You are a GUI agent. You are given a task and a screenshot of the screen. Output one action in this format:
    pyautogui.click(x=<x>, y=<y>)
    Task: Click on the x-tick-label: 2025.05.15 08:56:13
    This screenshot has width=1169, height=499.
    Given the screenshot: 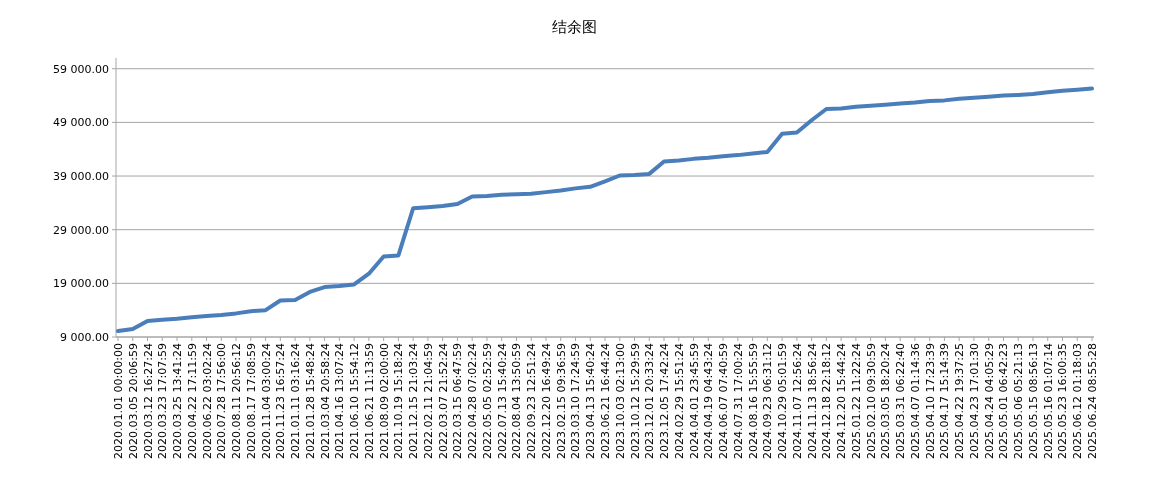 What is the action you would take?
    pyautogui.click(x=1033, y=401)
    